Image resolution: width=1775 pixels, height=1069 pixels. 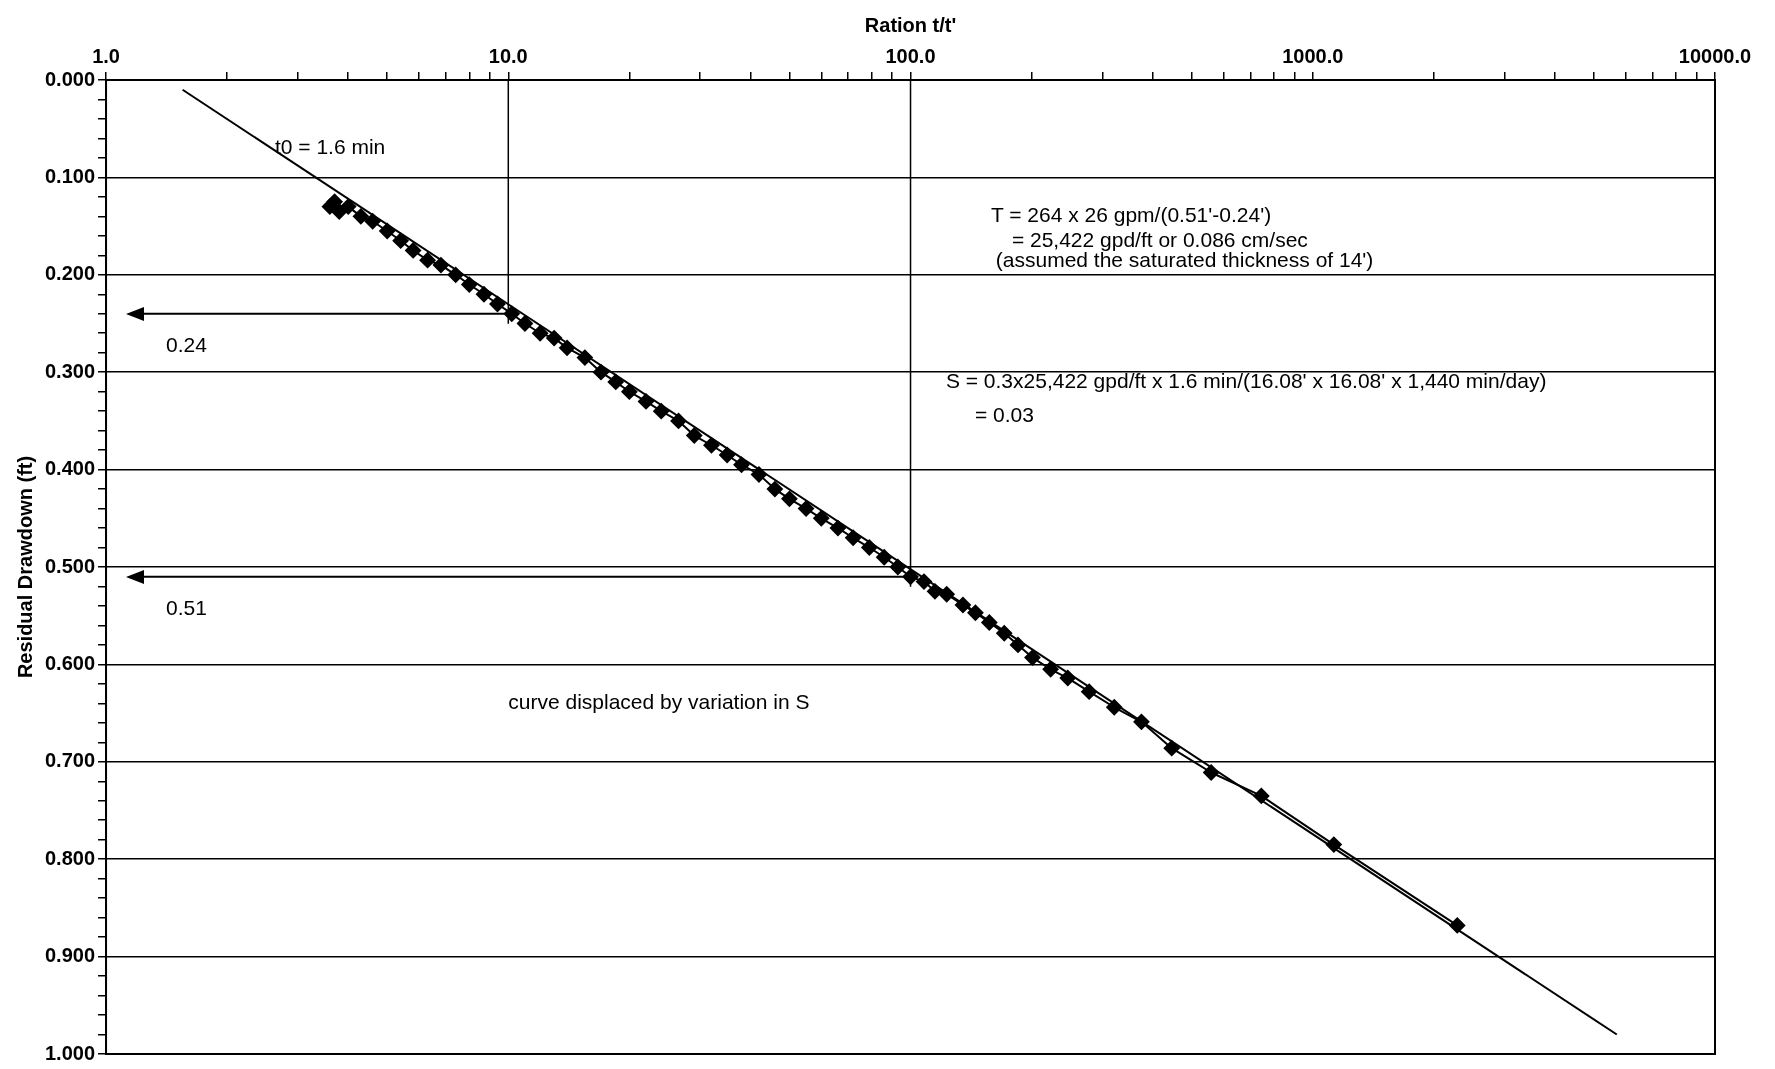 What do you see at coordinates (70, 662) in the screenshot?
I see `y-tick-label: 0.600` at bounding box center [70, 662].